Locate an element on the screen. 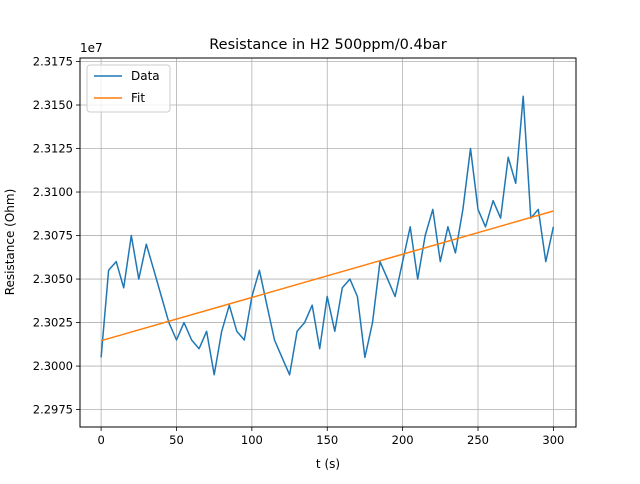 This screenshot has height=484, width=640. y-offset-label: 1e7 is located at coordinates (91, 48).